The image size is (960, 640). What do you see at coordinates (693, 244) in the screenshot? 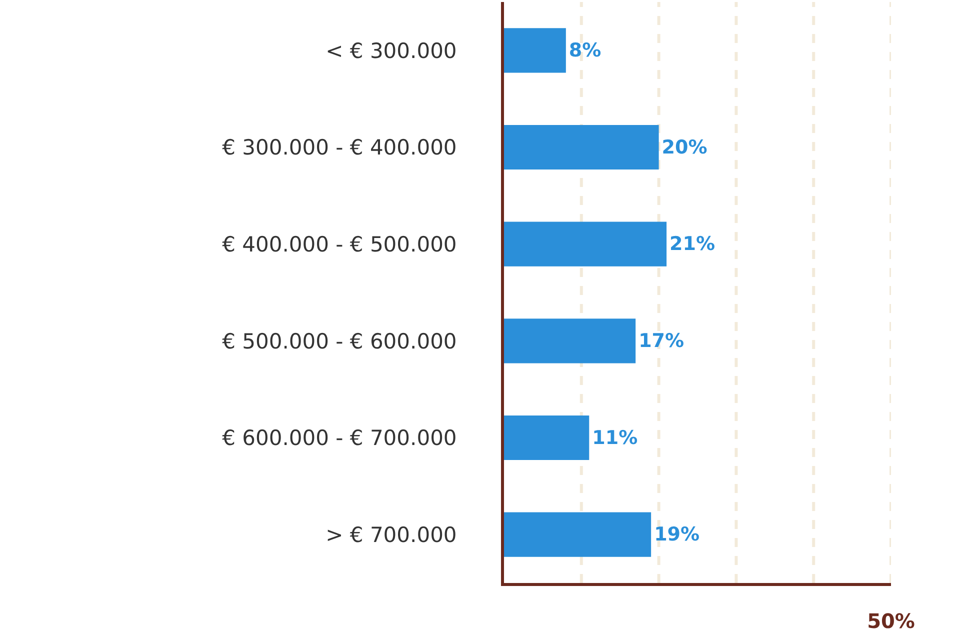
I see `data-label: 21%` at bounding box center [693, 244].